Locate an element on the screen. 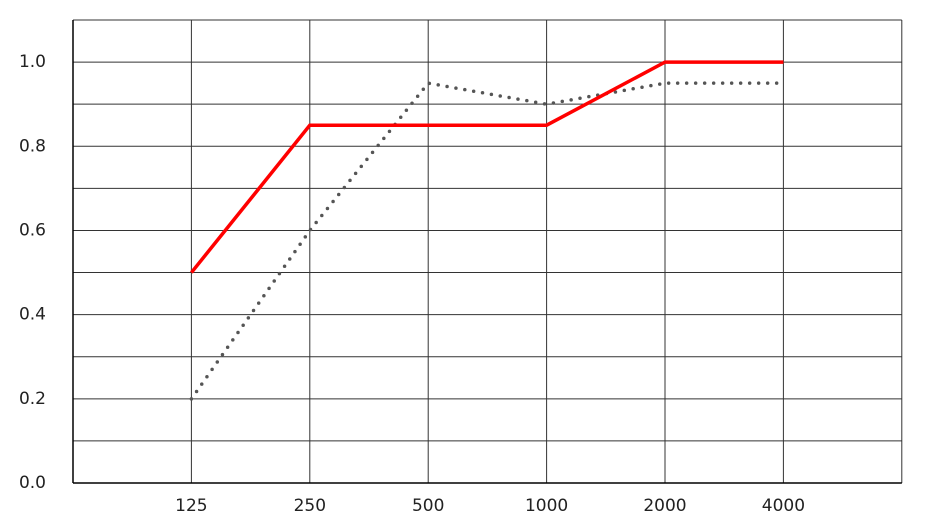  x-tick-label: 2000 is located at coordinates (664, 506).